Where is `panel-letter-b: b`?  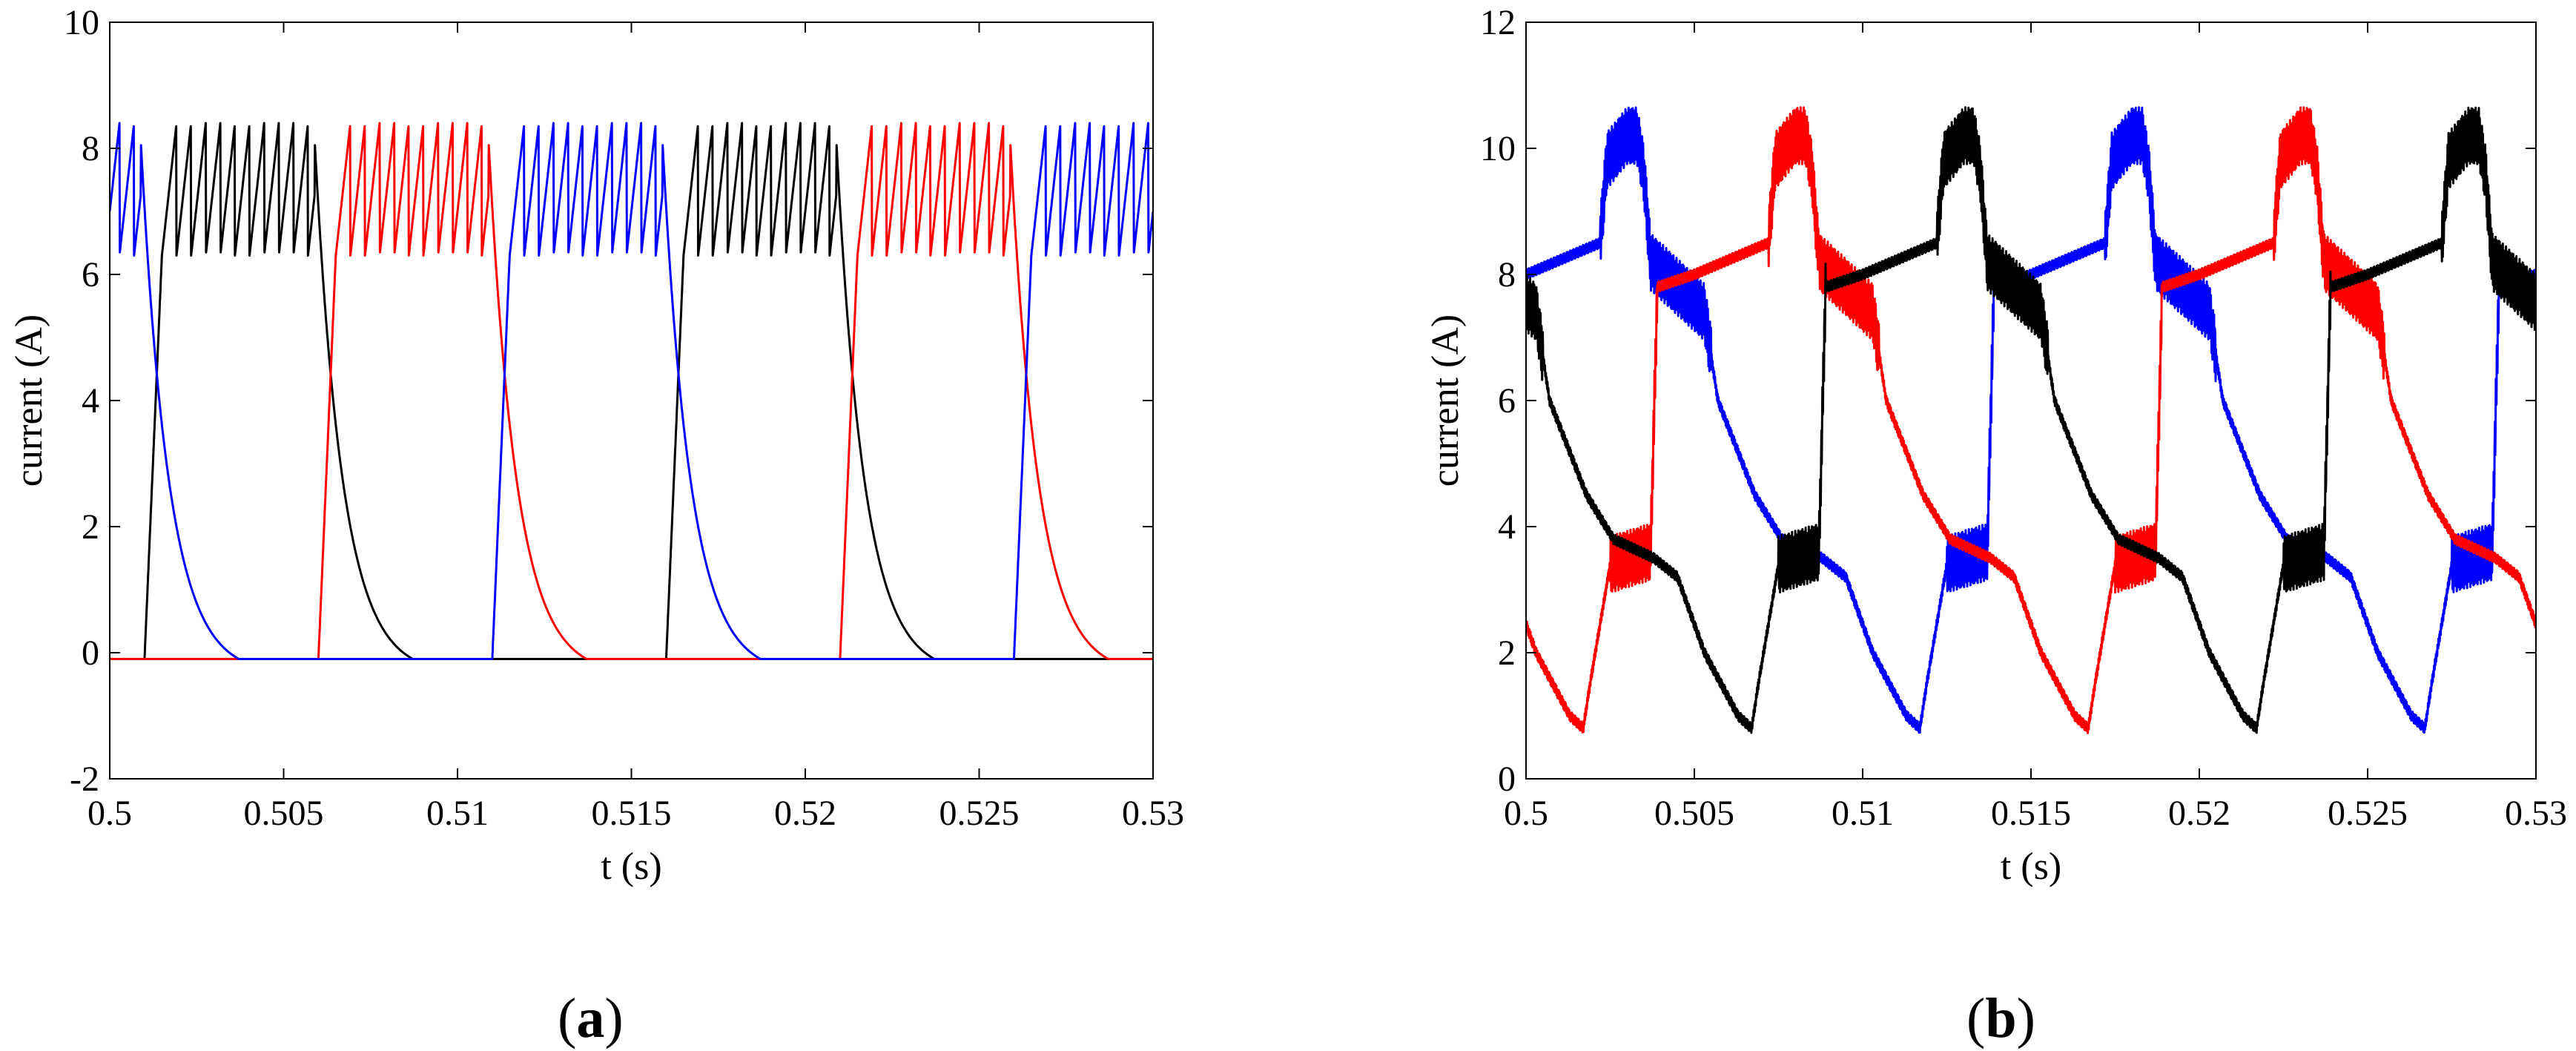
panel-letter-b: b is located at coordinates (2001, 1018).